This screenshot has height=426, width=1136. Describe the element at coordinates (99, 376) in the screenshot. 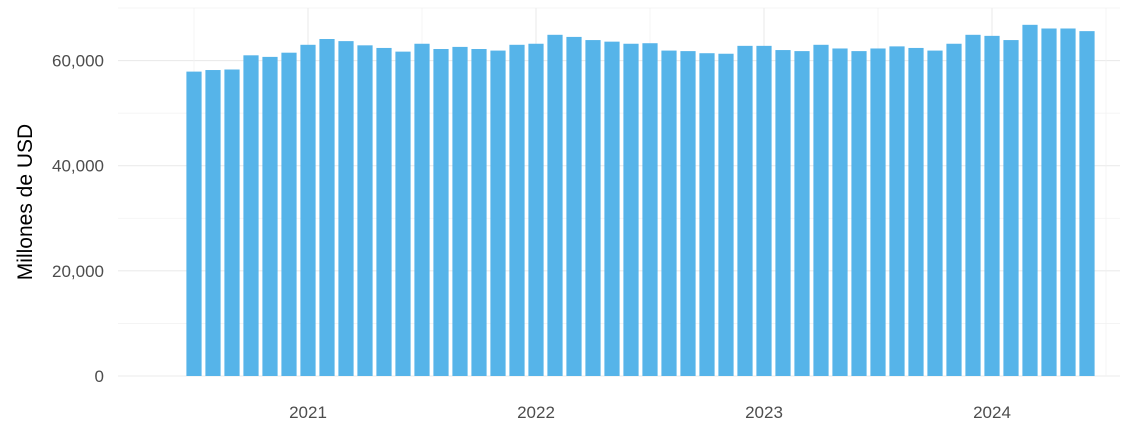

I see `y-tick-label: 0` at that location.